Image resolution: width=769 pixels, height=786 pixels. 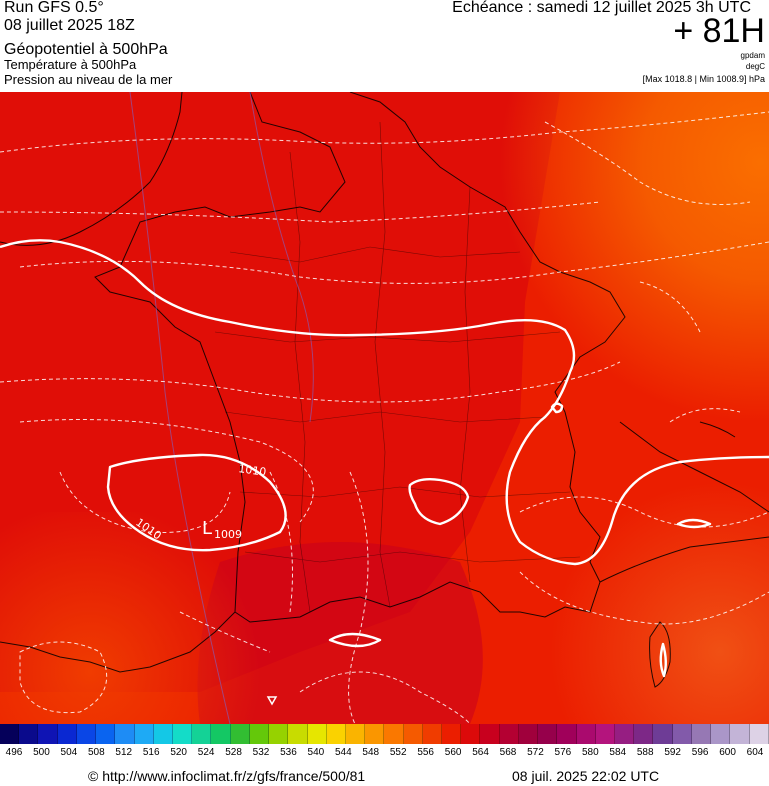 What do you see at coordinates (727, 752) in the screenshot?
I see `color-scale-tick: 600` at bounding box center [727, 752].